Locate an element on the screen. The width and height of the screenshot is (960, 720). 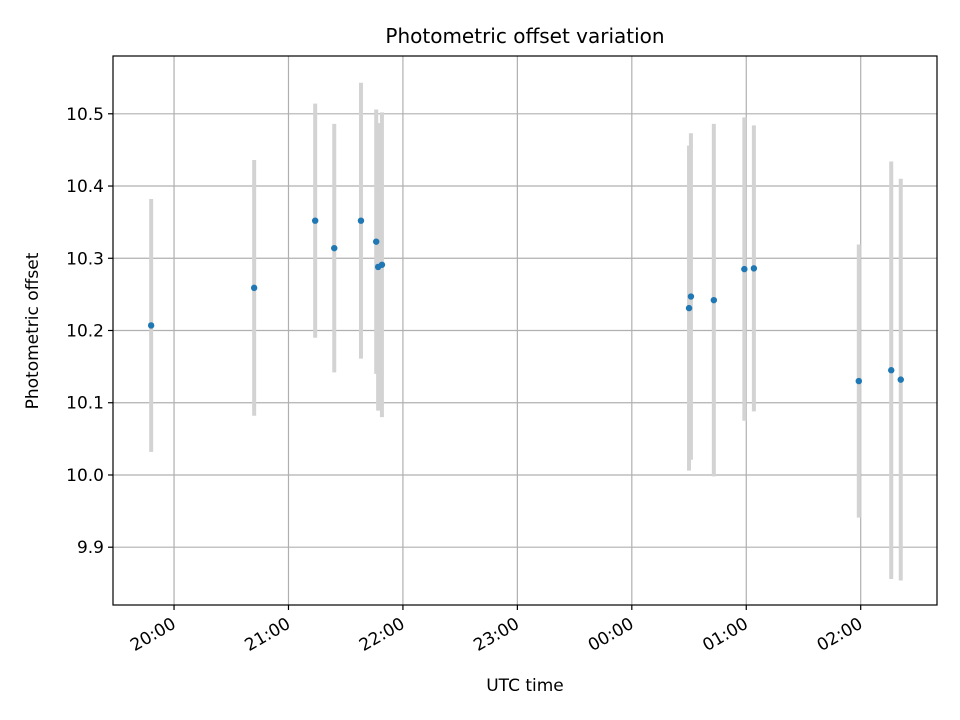
y-tick-label: 9.9 is located at coordinates (90, 548).